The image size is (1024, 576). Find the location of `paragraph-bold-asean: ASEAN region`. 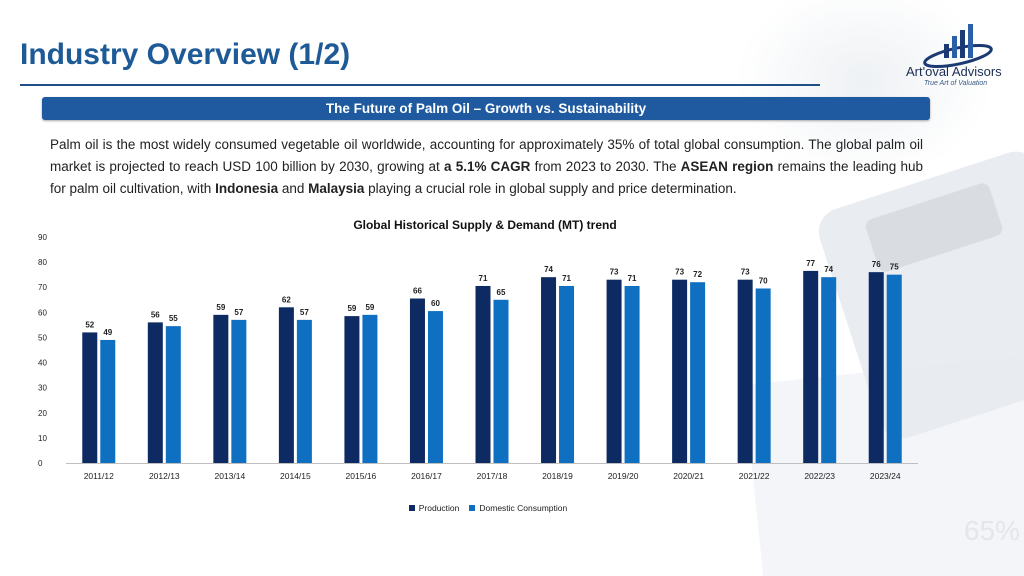

paragraph-bold-asean: ASEAN region is located at coordinates (727, 166).